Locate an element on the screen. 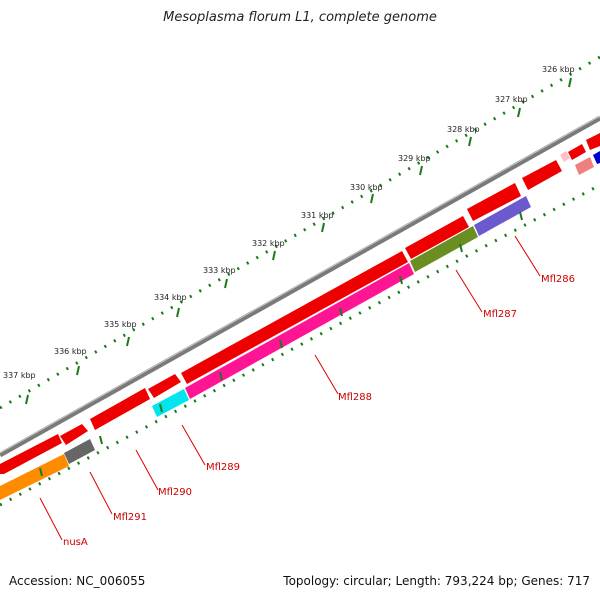 The width and height of the screenshot is (600, 600). scale-label-336: 336 kbp is located at coordinates (70, 351).